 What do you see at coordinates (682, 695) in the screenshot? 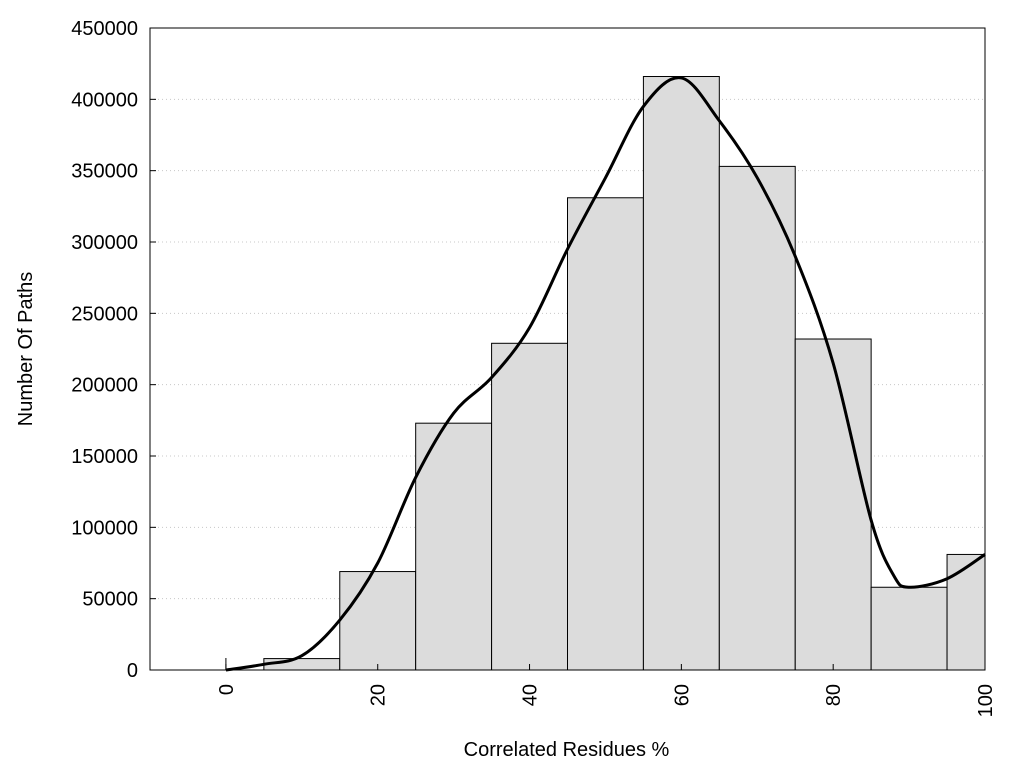
I see `x-tick-label: 60` at bounding box center [682, 695].